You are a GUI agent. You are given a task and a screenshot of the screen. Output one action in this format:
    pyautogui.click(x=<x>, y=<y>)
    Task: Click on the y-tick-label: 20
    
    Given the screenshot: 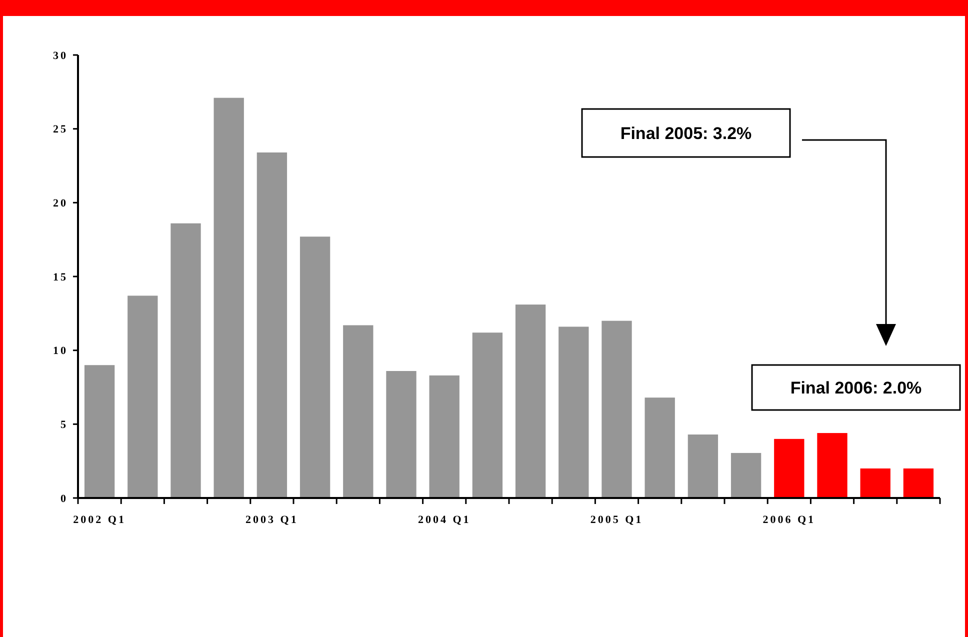 What is the action you would take?
    pyautogui.click(x=60, y=204)
    